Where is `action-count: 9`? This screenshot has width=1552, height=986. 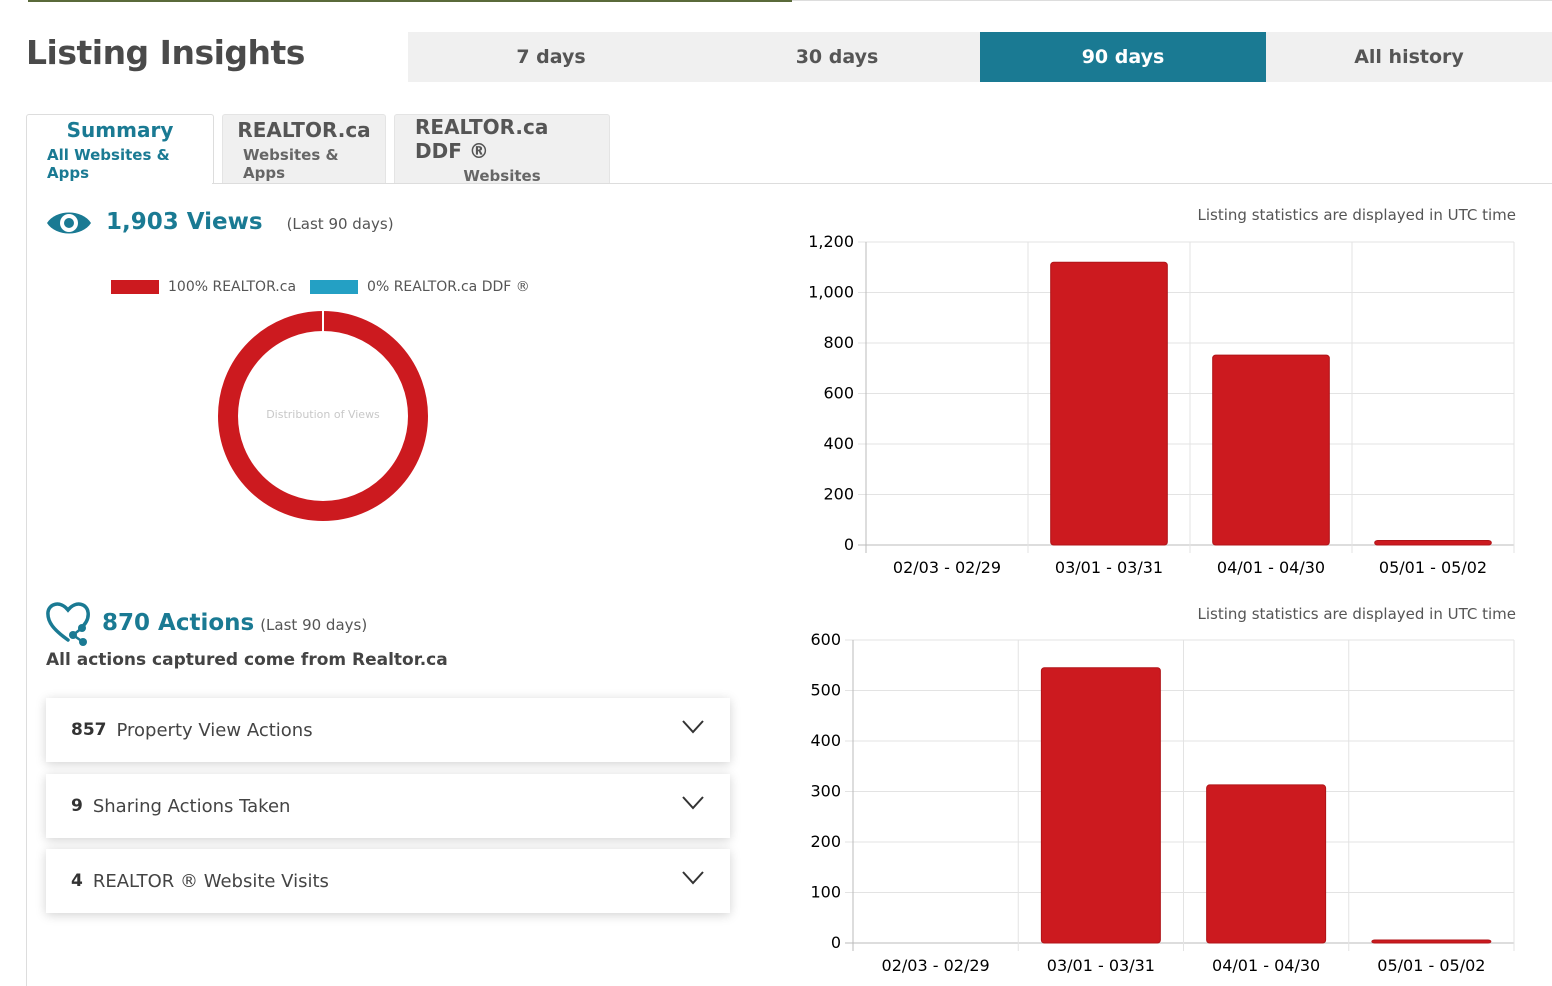
action-count: 9 is located at coordinates (77, 806).